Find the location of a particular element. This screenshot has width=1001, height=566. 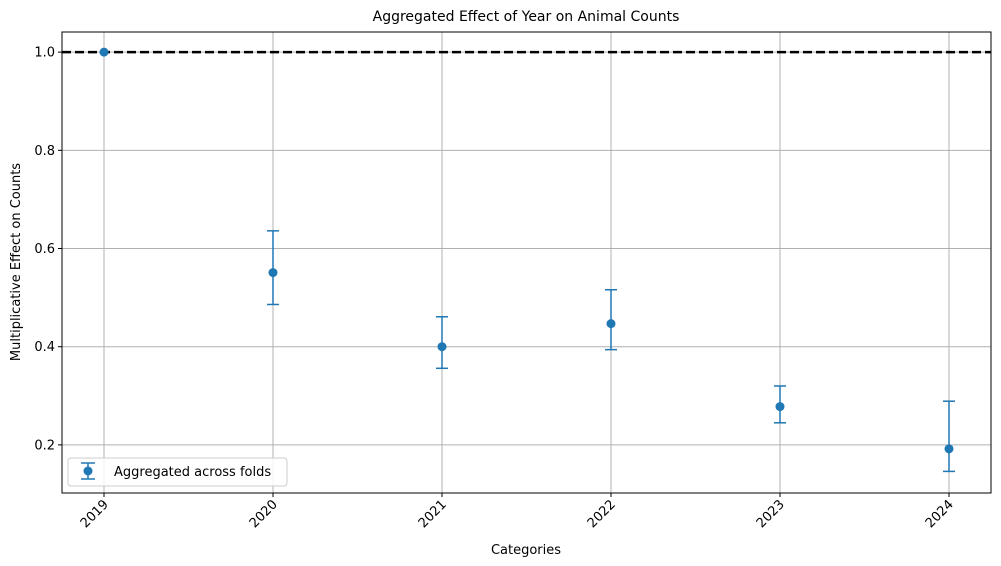

y-tick-label: 1.0 is located at coordinates (44, 53).